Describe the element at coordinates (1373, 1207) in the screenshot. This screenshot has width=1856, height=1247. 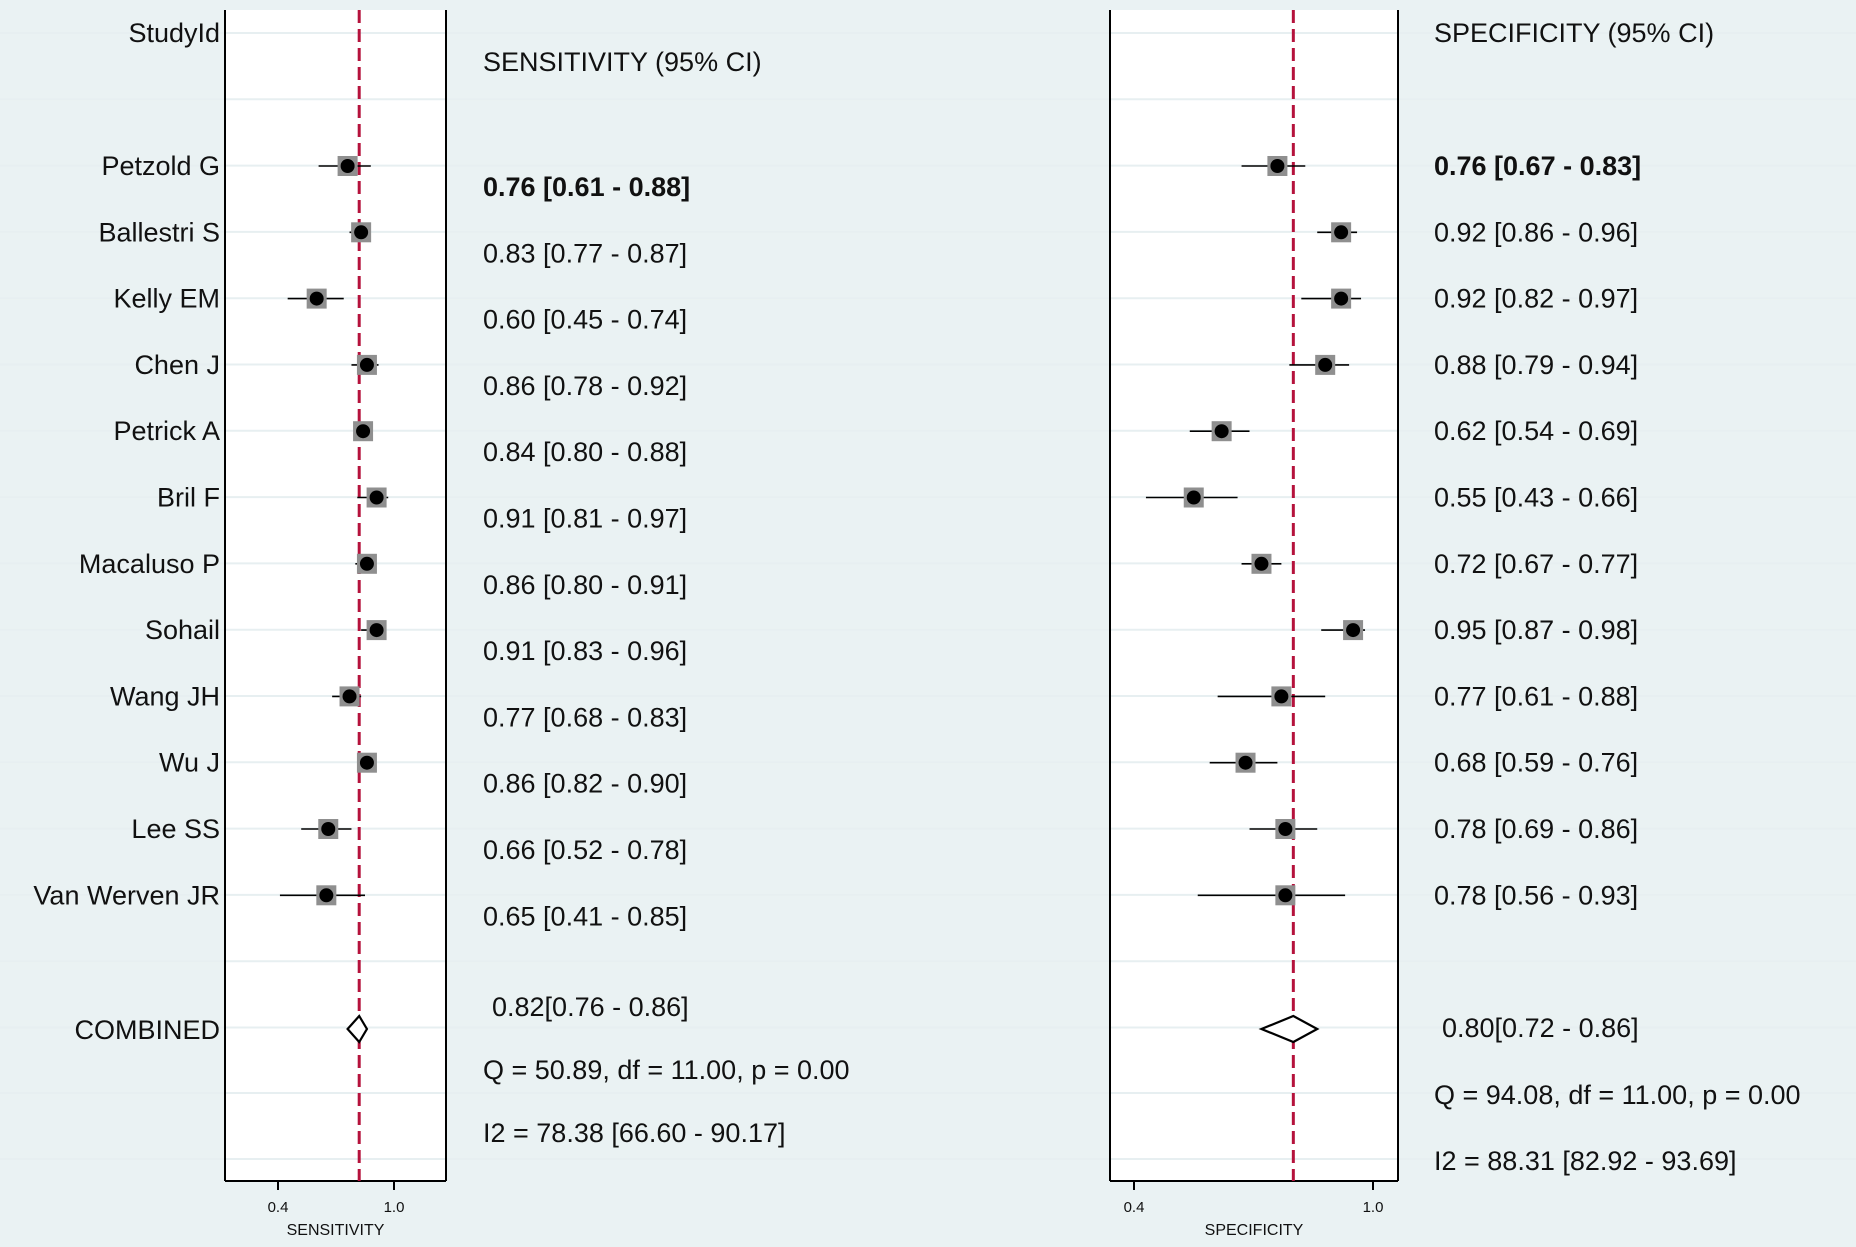
I see `specificity-tick-label: 1.0` at that location.